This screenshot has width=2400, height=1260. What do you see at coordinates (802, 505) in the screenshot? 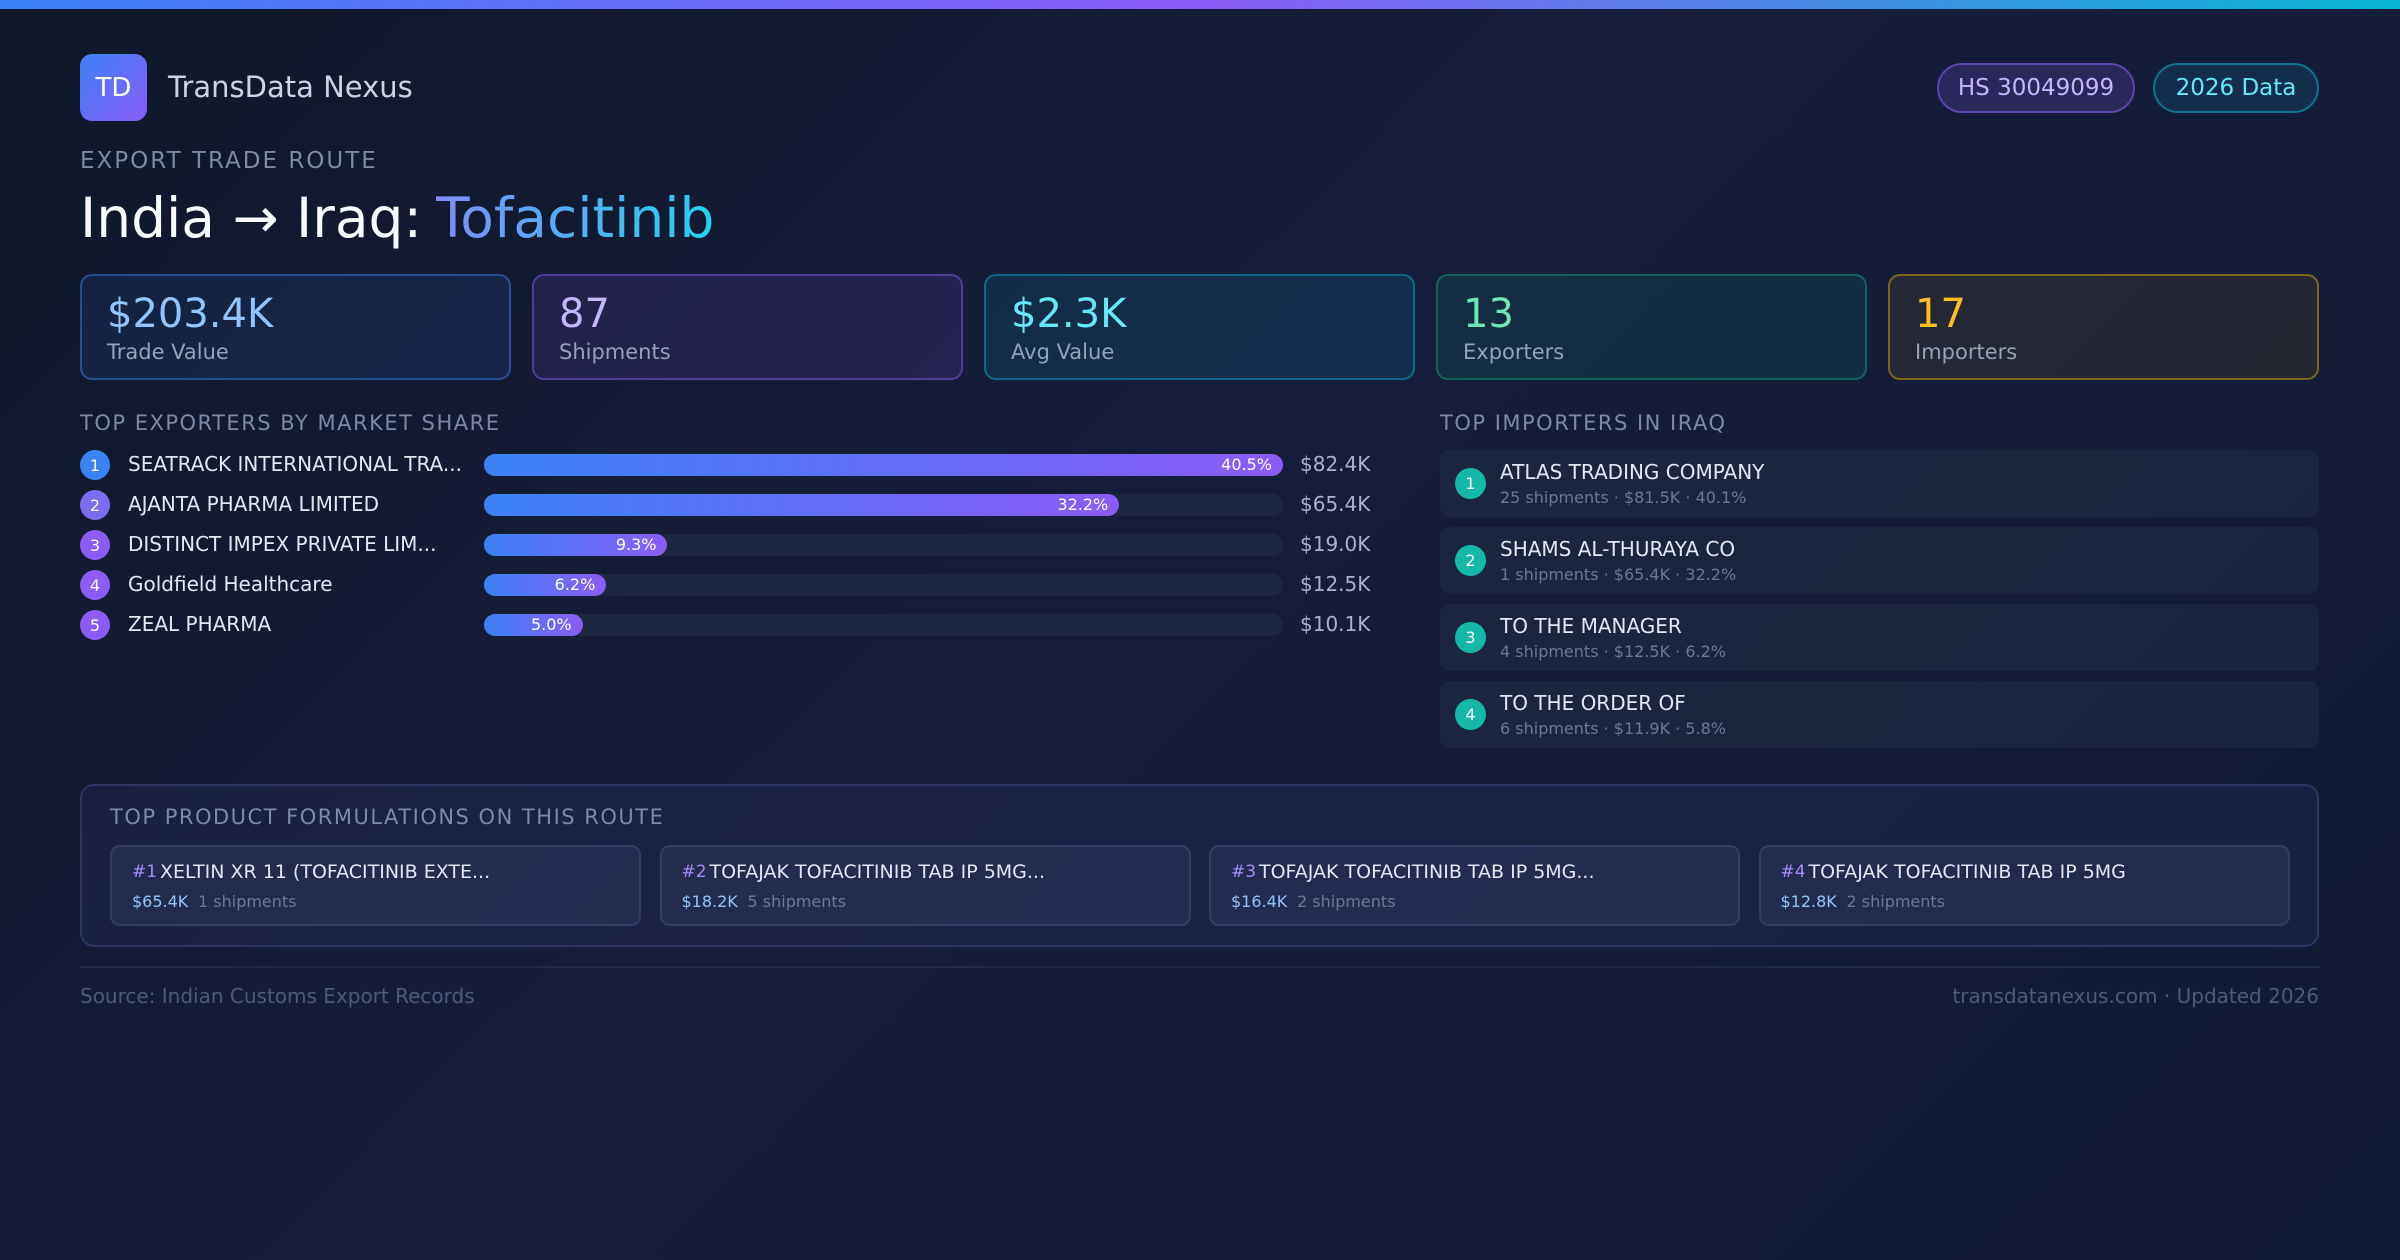
I see `share-bar: 32.2%` at bounding box center [802, 505].